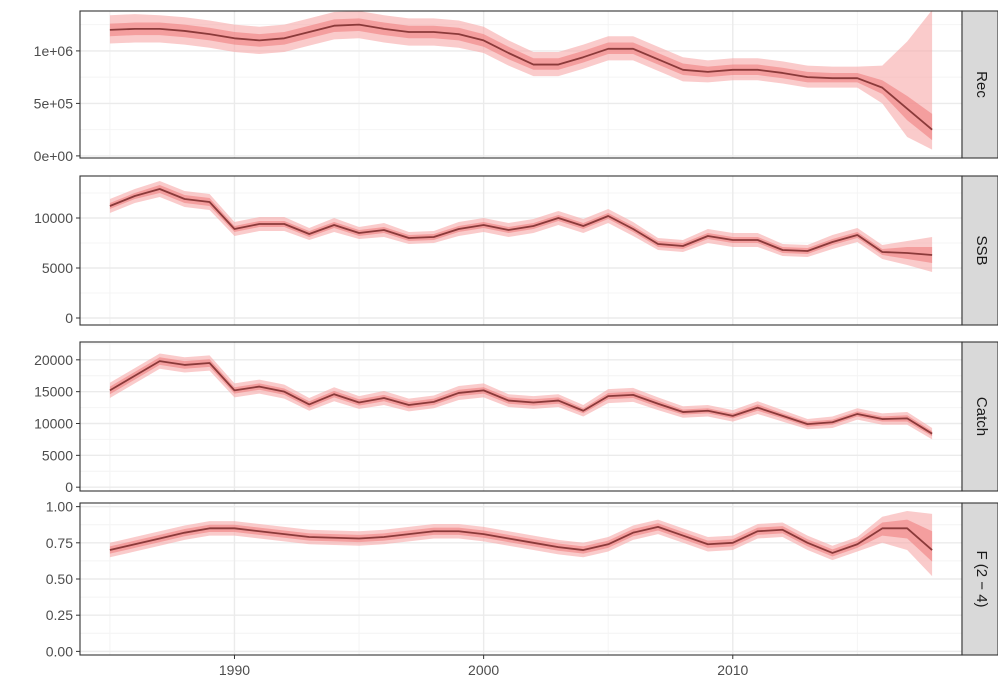  What do you see at coordinates (732, 670) in the screenshot?
I see `x-tick-label: 2010` at bounding box center [732, 670].